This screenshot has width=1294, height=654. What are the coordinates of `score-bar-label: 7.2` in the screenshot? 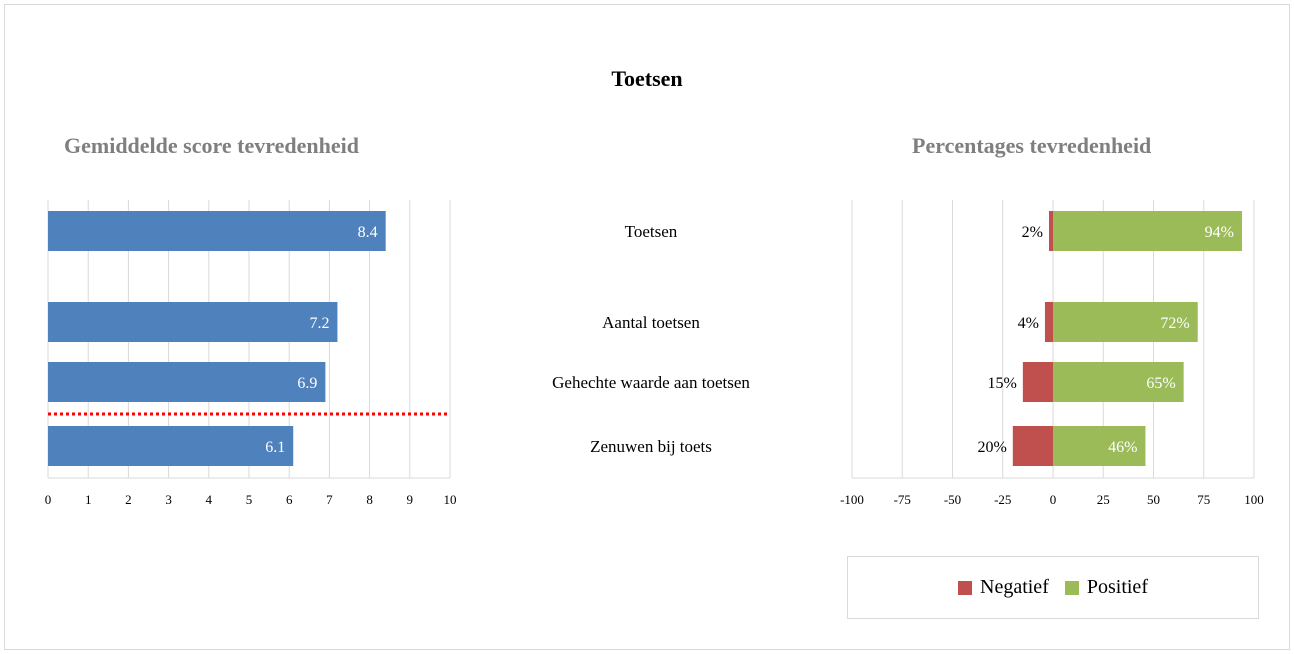 It's located at (319, 323).